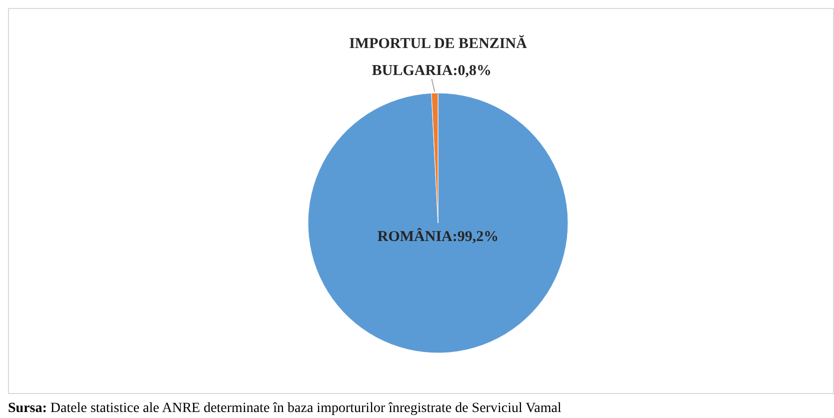 The height and width of the screenshot is (418, 834). I want to click on text: Sursa: Datele statistice ale ANRE determinate în baza importurilor înregistrate de Serviciul Vamal, so click(285, 408).